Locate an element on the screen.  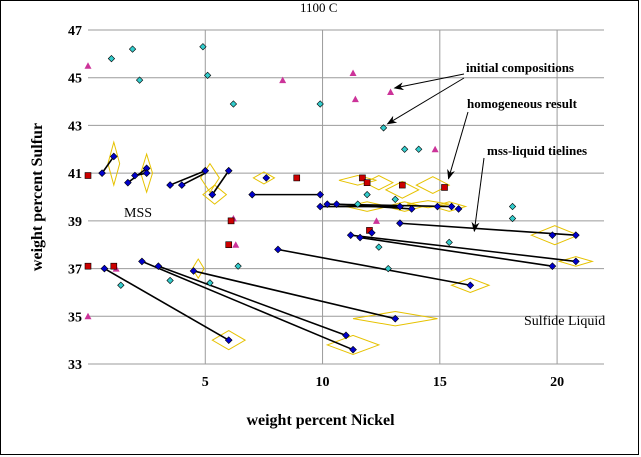
region-label-mss: MSS is located at coordinates (138, 213).